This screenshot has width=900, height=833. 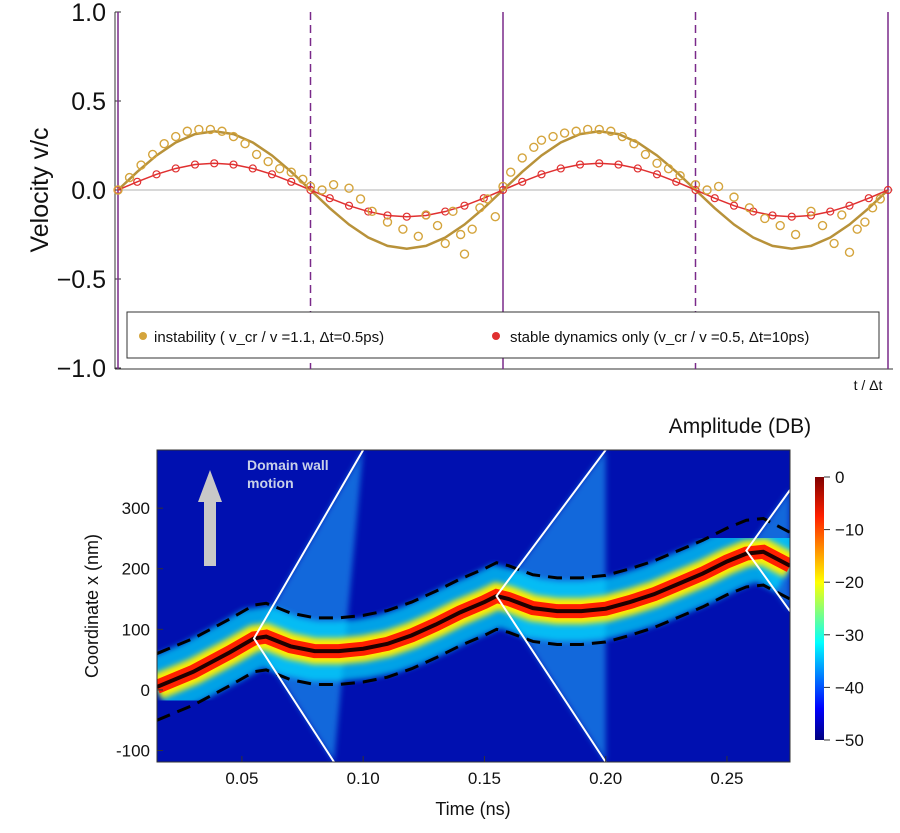 I want to click on x-tick-label: 0.20, so click(x=605, y=778).